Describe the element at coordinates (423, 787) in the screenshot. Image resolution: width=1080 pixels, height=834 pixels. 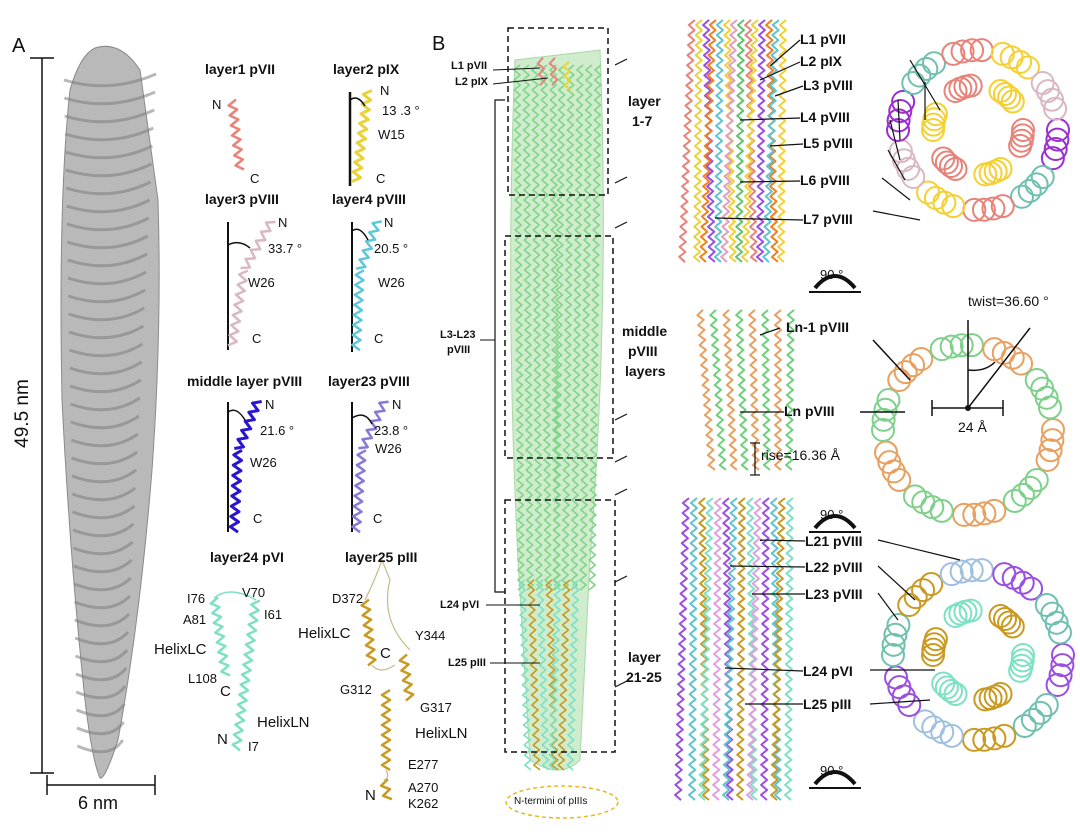
I see `residue-label: A270` at that location.